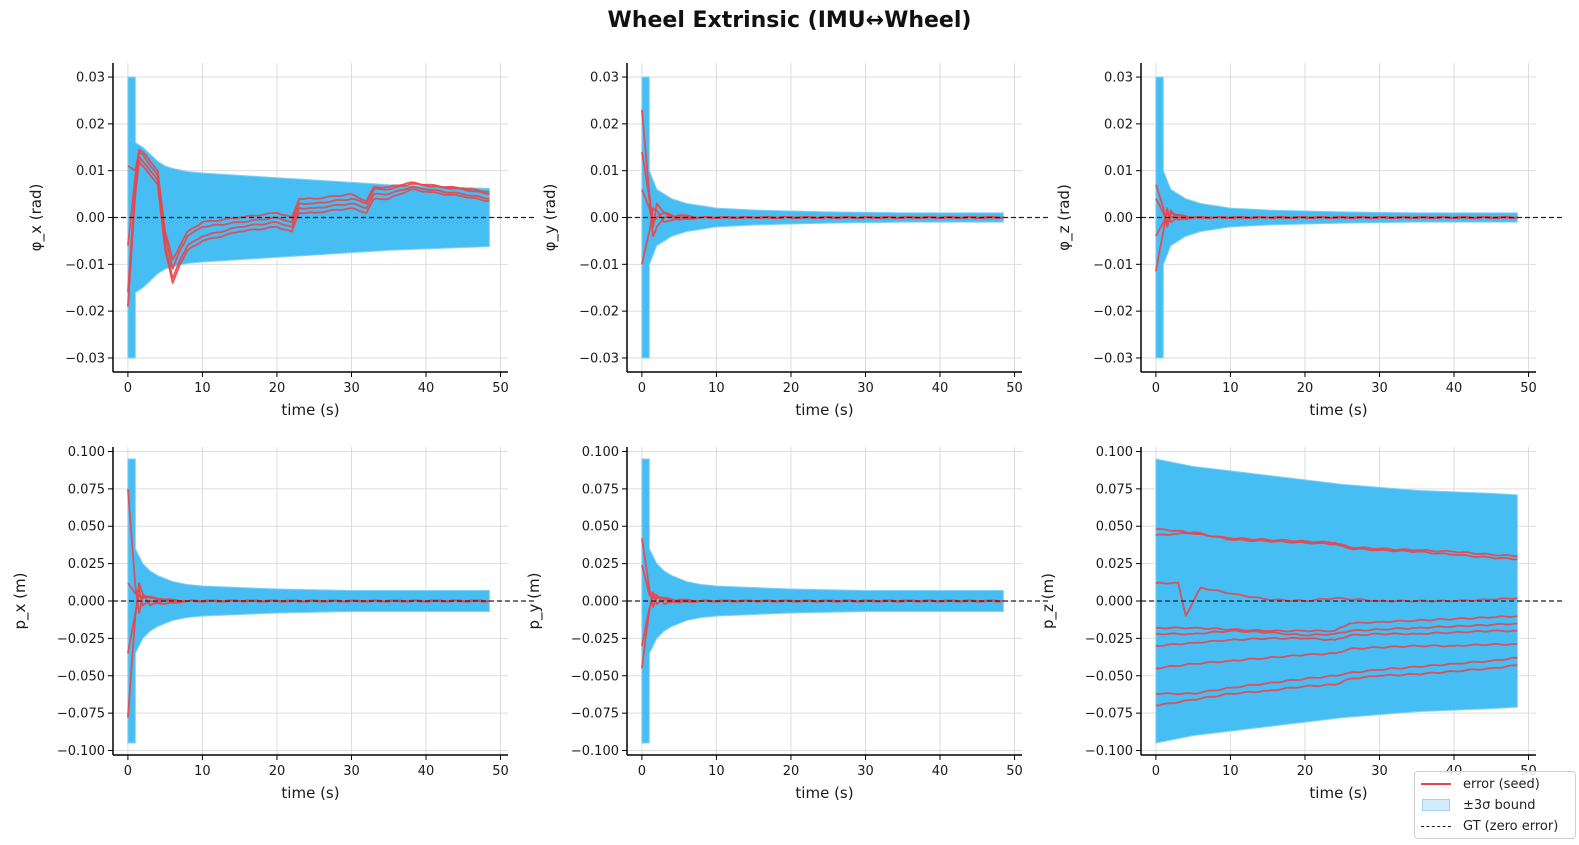 The width and height of the screenshot is (1579, 845). I want to click on y-tick-label: 0.100, so click(1114, 452).